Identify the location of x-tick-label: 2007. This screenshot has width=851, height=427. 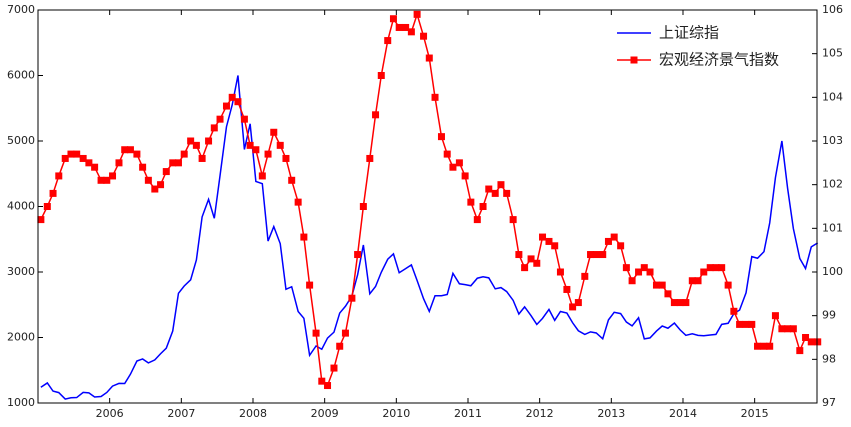
(181, 413).